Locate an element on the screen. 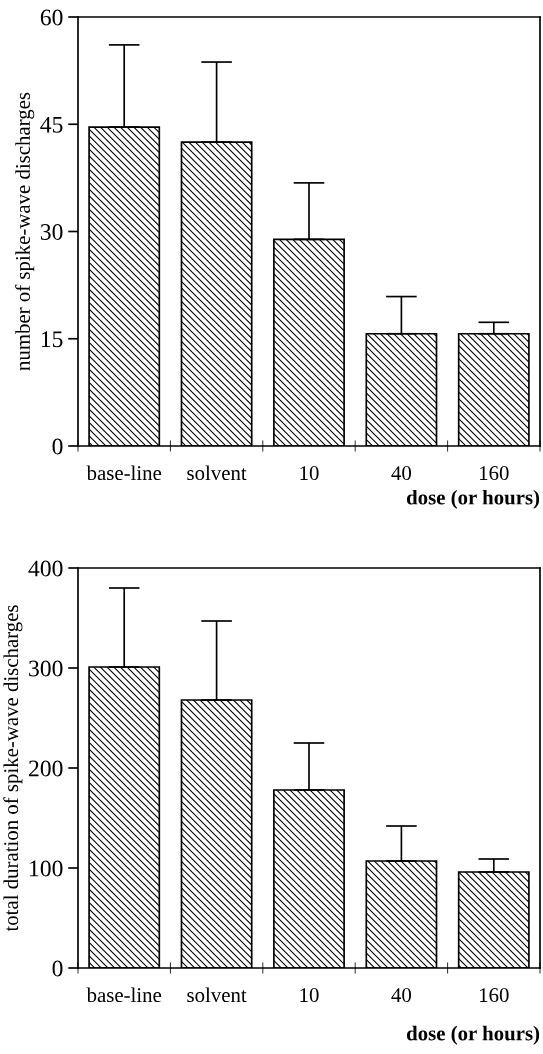 Image resolution: width=543 pixels, height=1054 pixels. y-axis-title: total duration of spike-wave discharges is located at coordinates (13, 768).